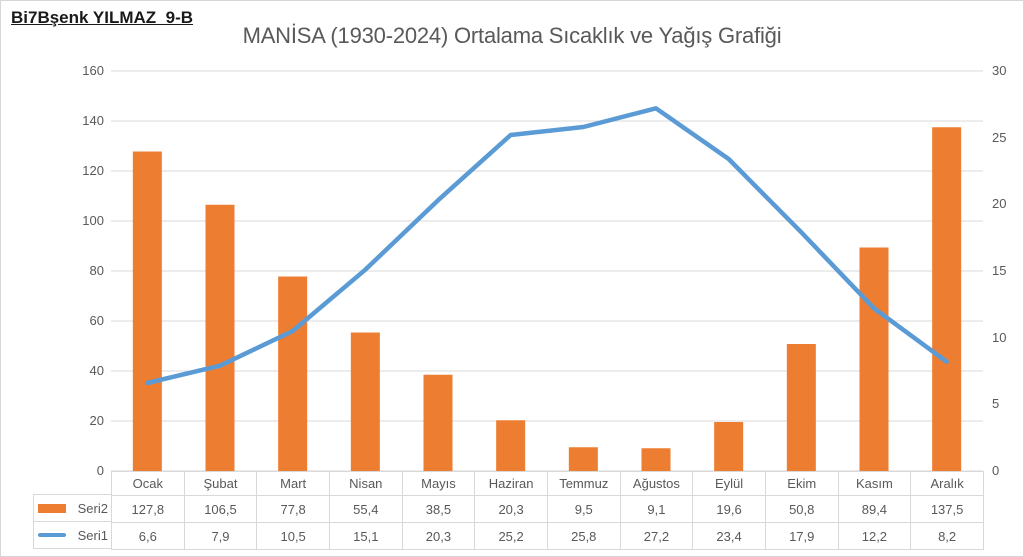 This screenshot has height=557, width=1024. Describe the element at coordinates (220, 337) in the screenshot. I see `bar-Şubat` at that location.